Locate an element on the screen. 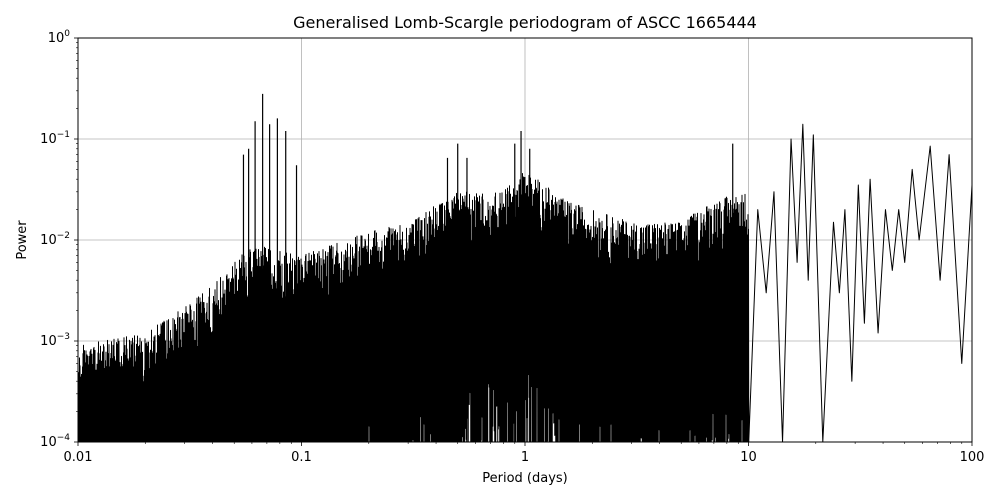 This screenshot has height=500, width=1000. y-axis-ticks: 10⁻⁴ 10⁻³ 10⁻² 10⁻¹ 10⁰ is located at coordinates (59, 239).